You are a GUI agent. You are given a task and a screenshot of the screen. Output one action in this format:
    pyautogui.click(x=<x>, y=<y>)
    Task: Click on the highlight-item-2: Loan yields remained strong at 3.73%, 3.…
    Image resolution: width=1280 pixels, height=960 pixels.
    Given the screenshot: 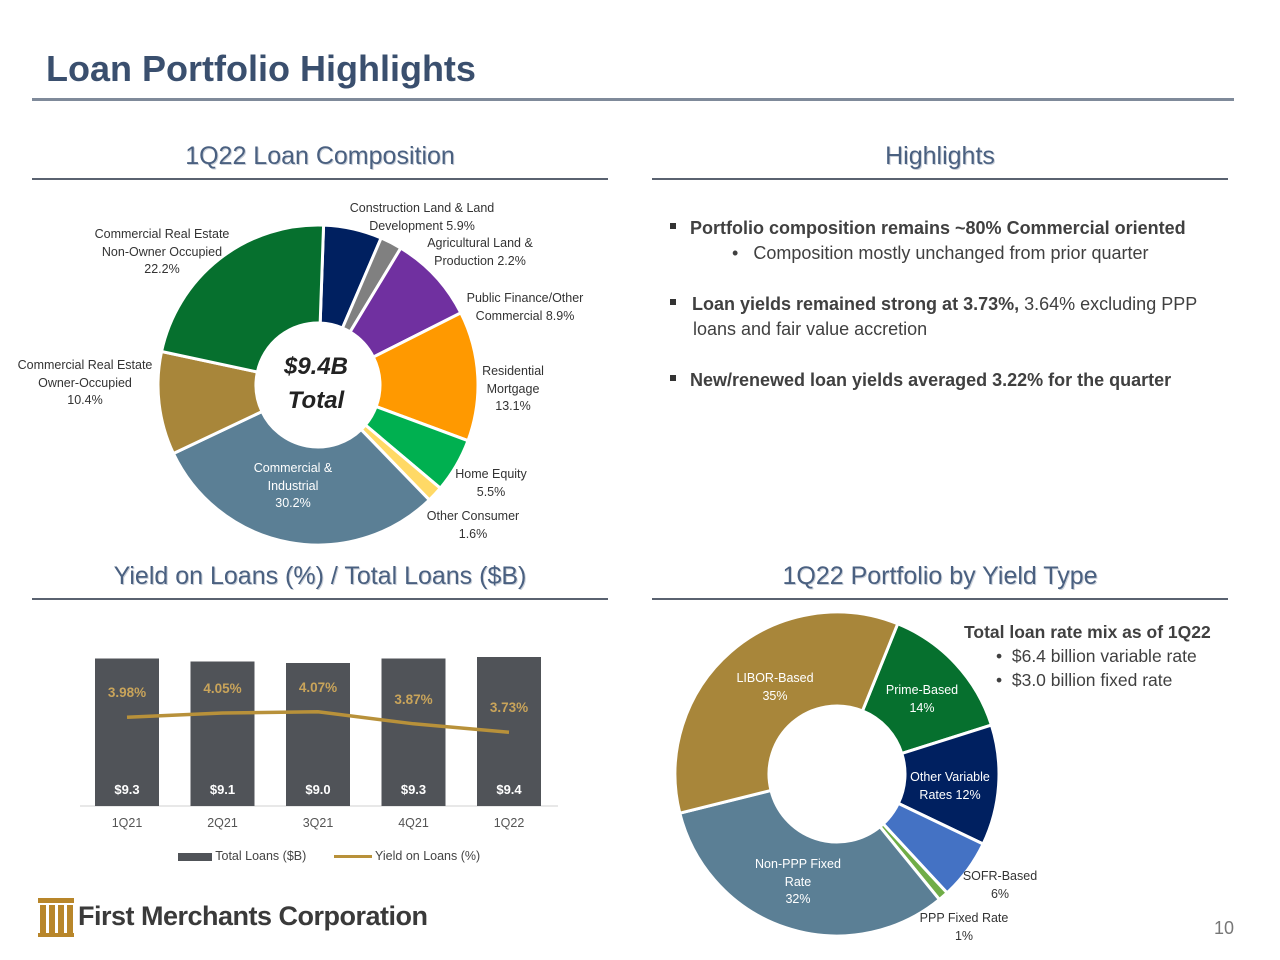 What is the action you would take?
    pyautogui.click(x=950, y=317)
    